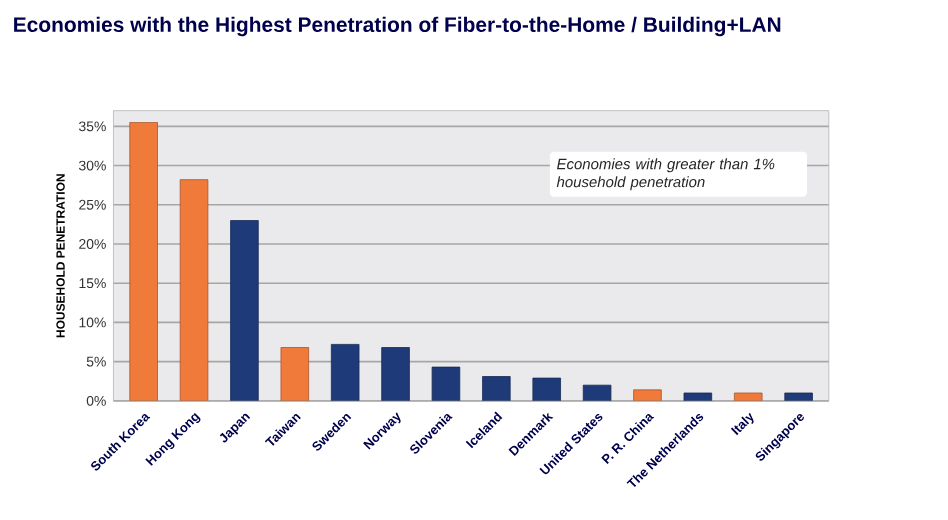 The width and height of the screenshot is (948, 520). What do you see at coordinates (397, 26) in the screenshot?
I see `chart-title: Economies with the Highest Penetration of Fiber-to-the-Home / Building+LAN` at bounding box center [397, 26].